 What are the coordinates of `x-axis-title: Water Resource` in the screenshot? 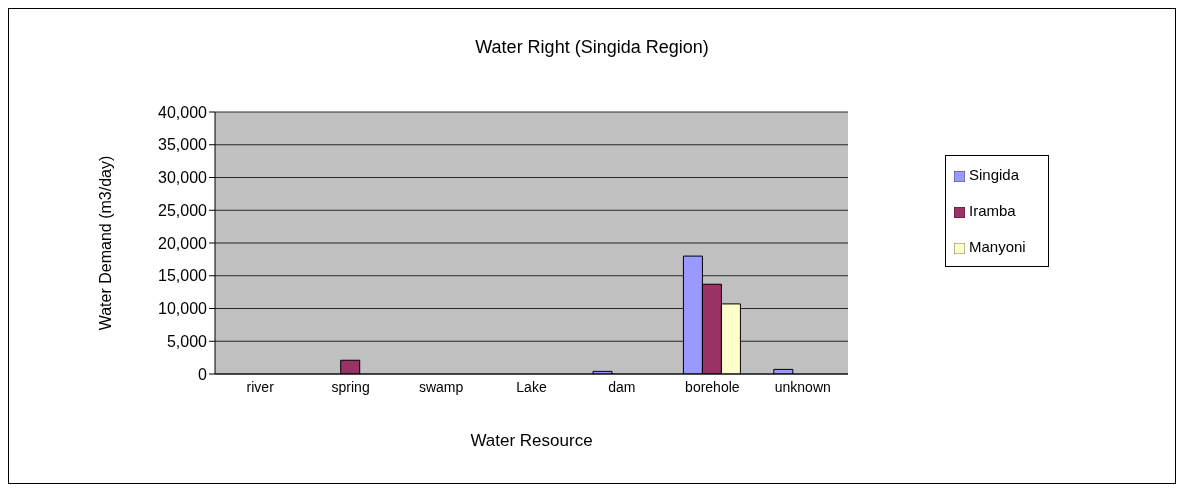 It's located at (531, 440).